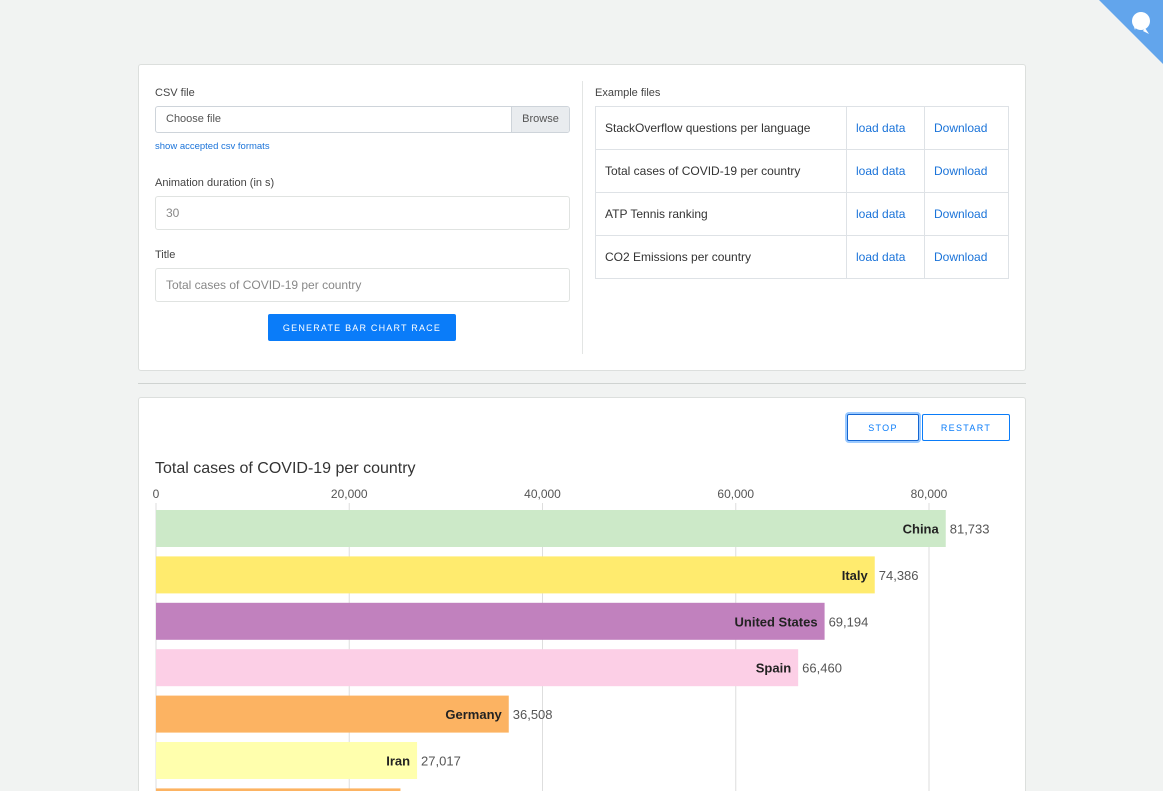 This screenshot has width=1163, height=791. I want to click on bar-value-label: 69,194, so click(849, 621).